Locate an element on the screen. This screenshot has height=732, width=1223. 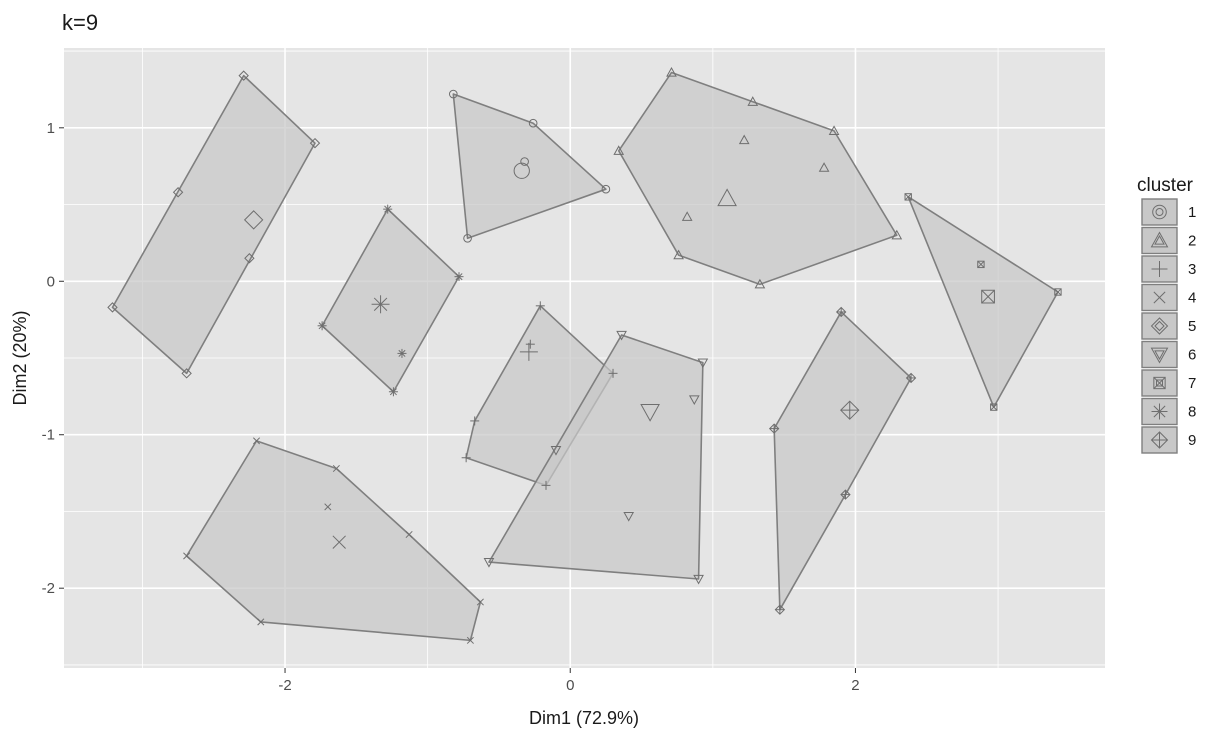
y-tick-label: 0 is located at coordinates (51, 281).